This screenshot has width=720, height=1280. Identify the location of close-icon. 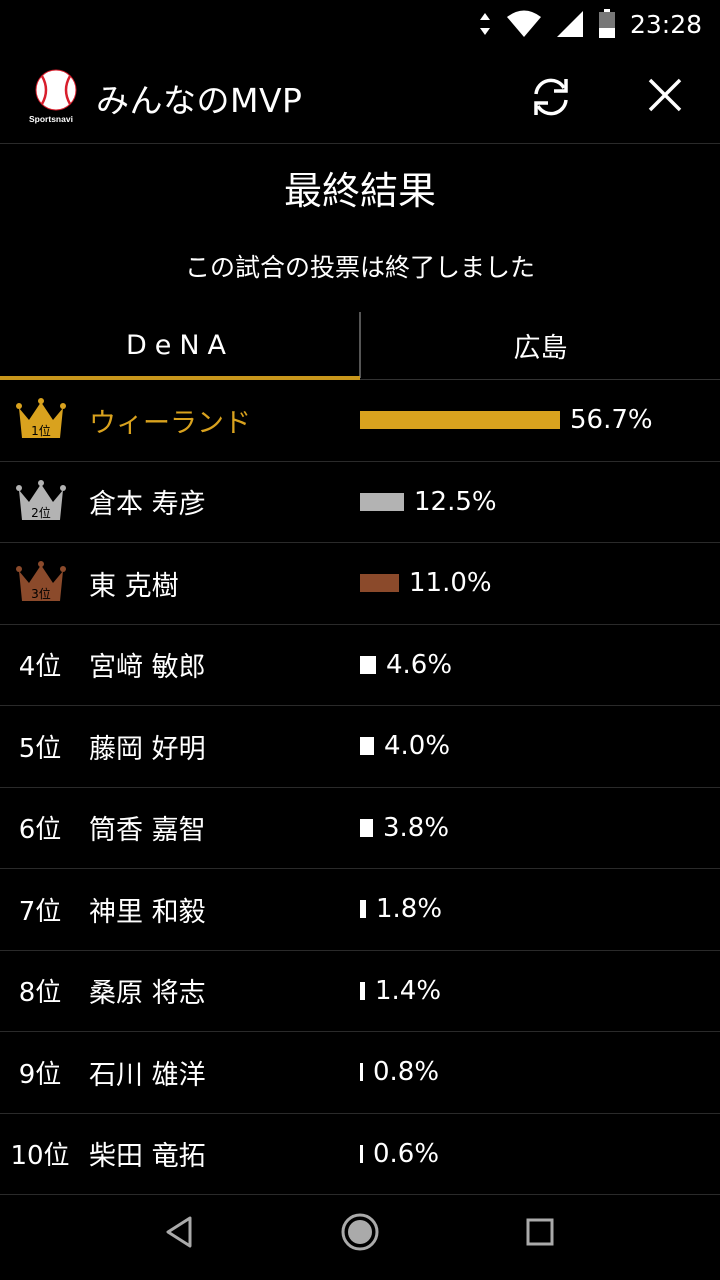
(665, 95).